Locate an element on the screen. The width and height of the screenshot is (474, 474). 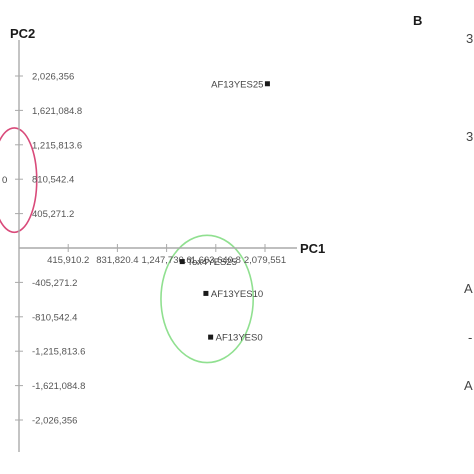
y-tick-label: -1,621,084.8 is located at coordinates (58, 386).